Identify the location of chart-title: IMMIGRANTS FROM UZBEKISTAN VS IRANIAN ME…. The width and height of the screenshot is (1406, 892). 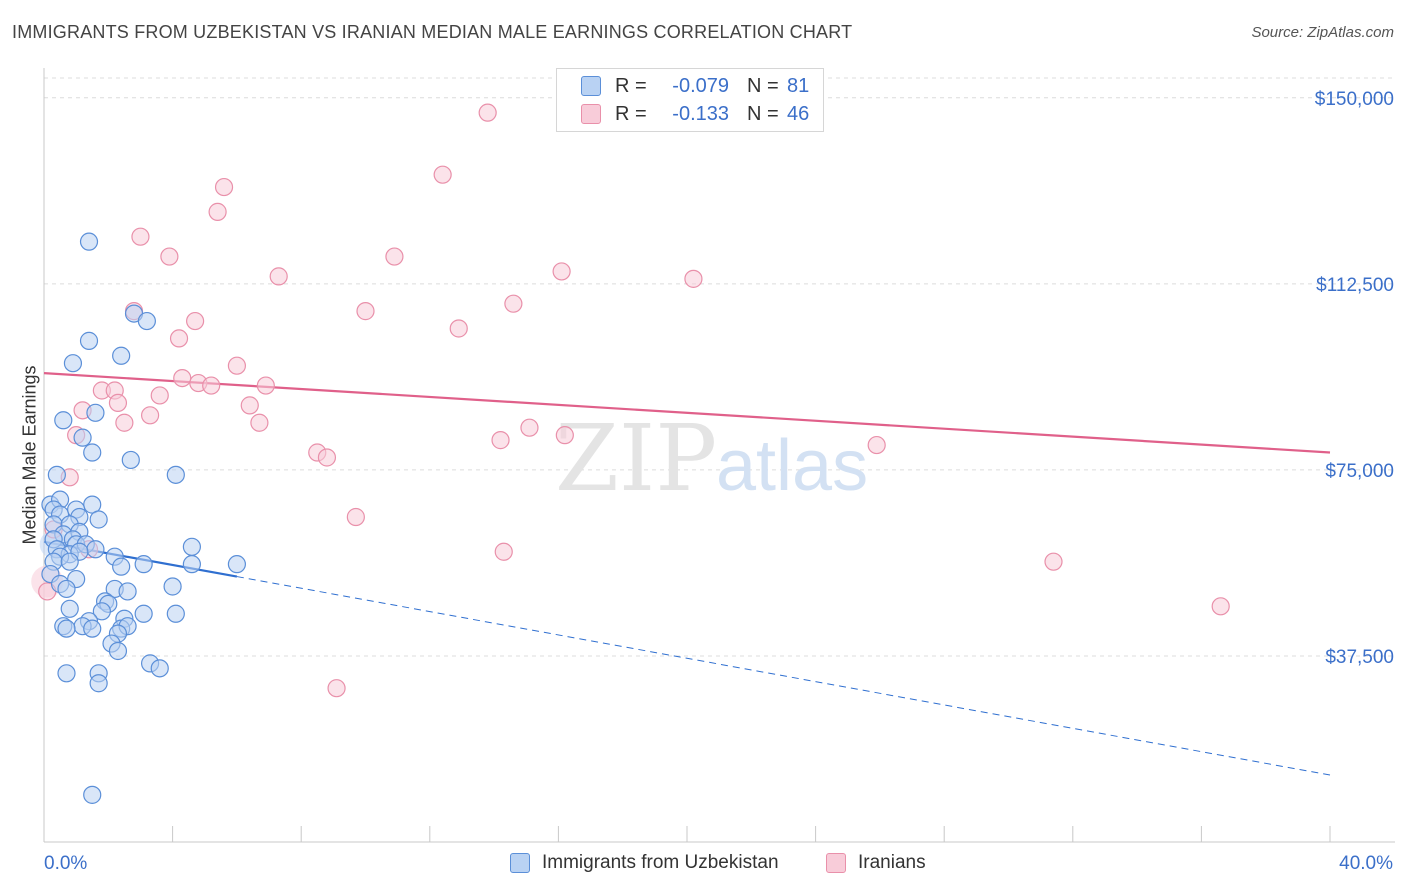
(432, 32).